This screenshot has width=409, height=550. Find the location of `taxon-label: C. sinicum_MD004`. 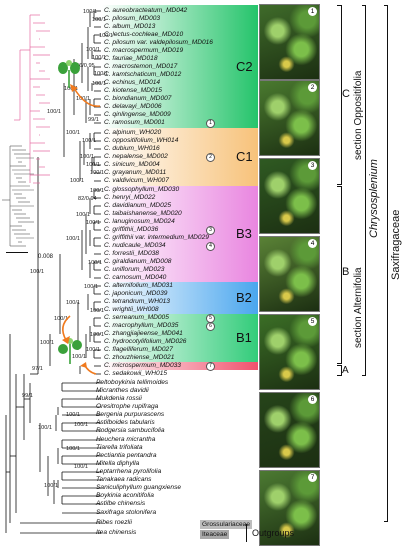

taxon-label: C. sinicum_MD004 is located at coordinates (132, 164).